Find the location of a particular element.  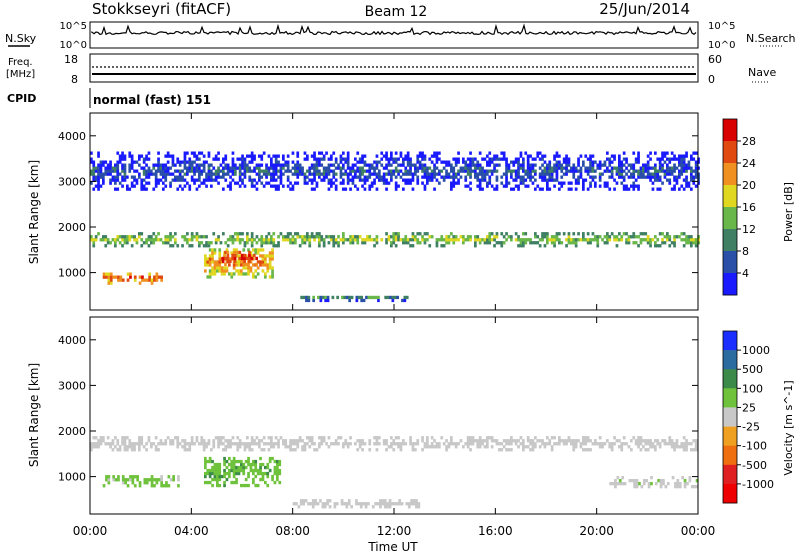

colorbar-tick-label: 28 is located at coordinates (749, 141).